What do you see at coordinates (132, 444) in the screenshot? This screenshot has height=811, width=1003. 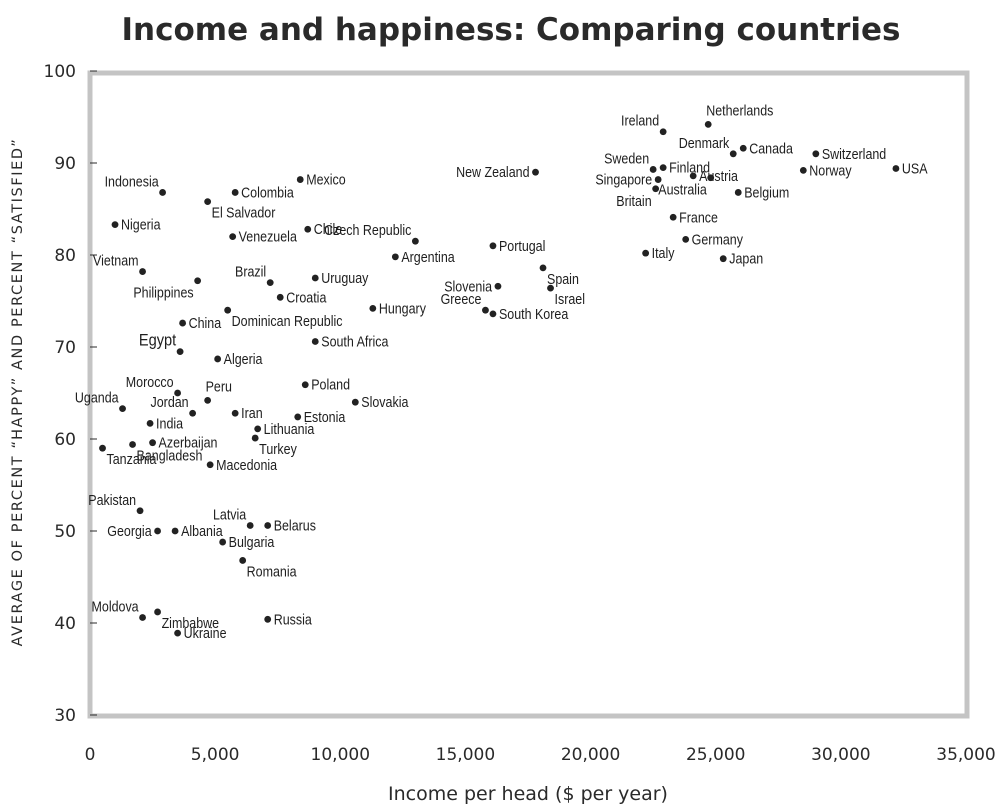 I see `point-bangladesh` at bounding box center [132, 444].